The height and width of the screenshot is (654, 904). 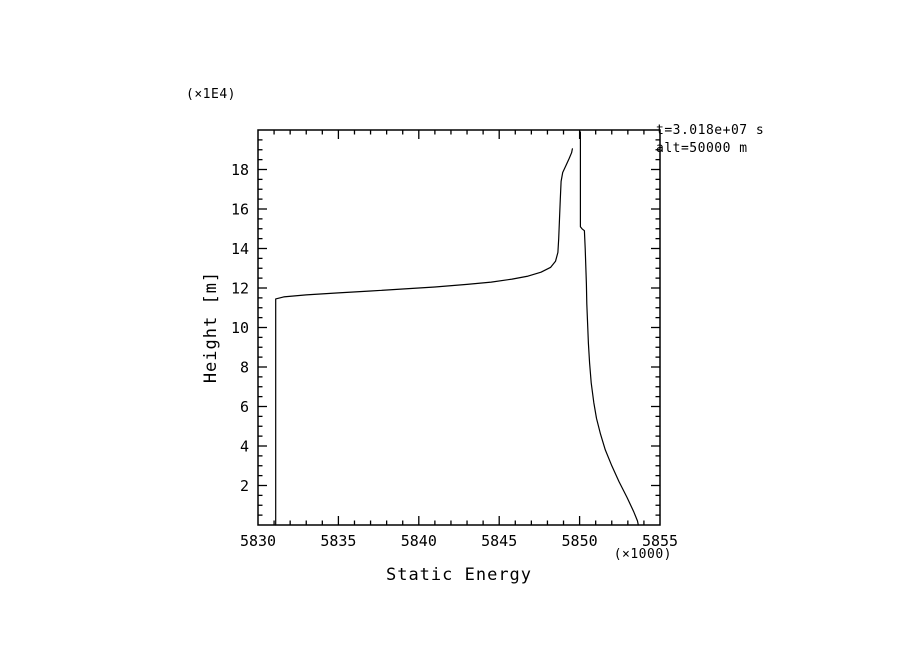 What do you see at coordinates (240, 289) in the screenshot?
I see `y-tick-label: 12` at bounding box center [240, 289].